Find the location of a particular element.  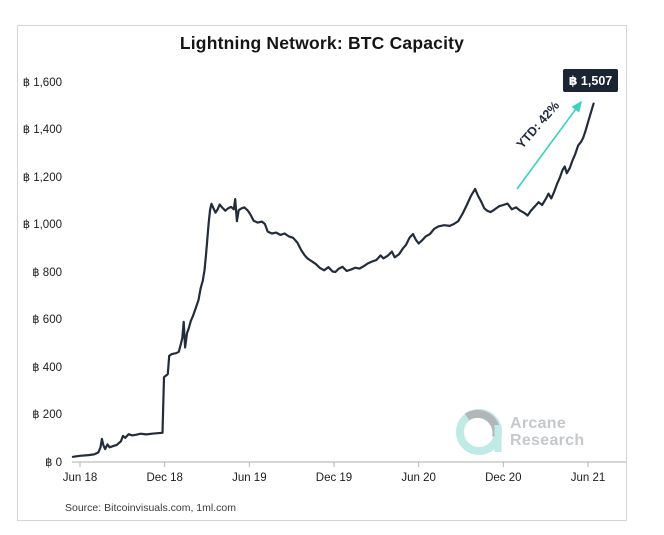

x-tick-label: Dec 20 is located at coordinates (503, 478).